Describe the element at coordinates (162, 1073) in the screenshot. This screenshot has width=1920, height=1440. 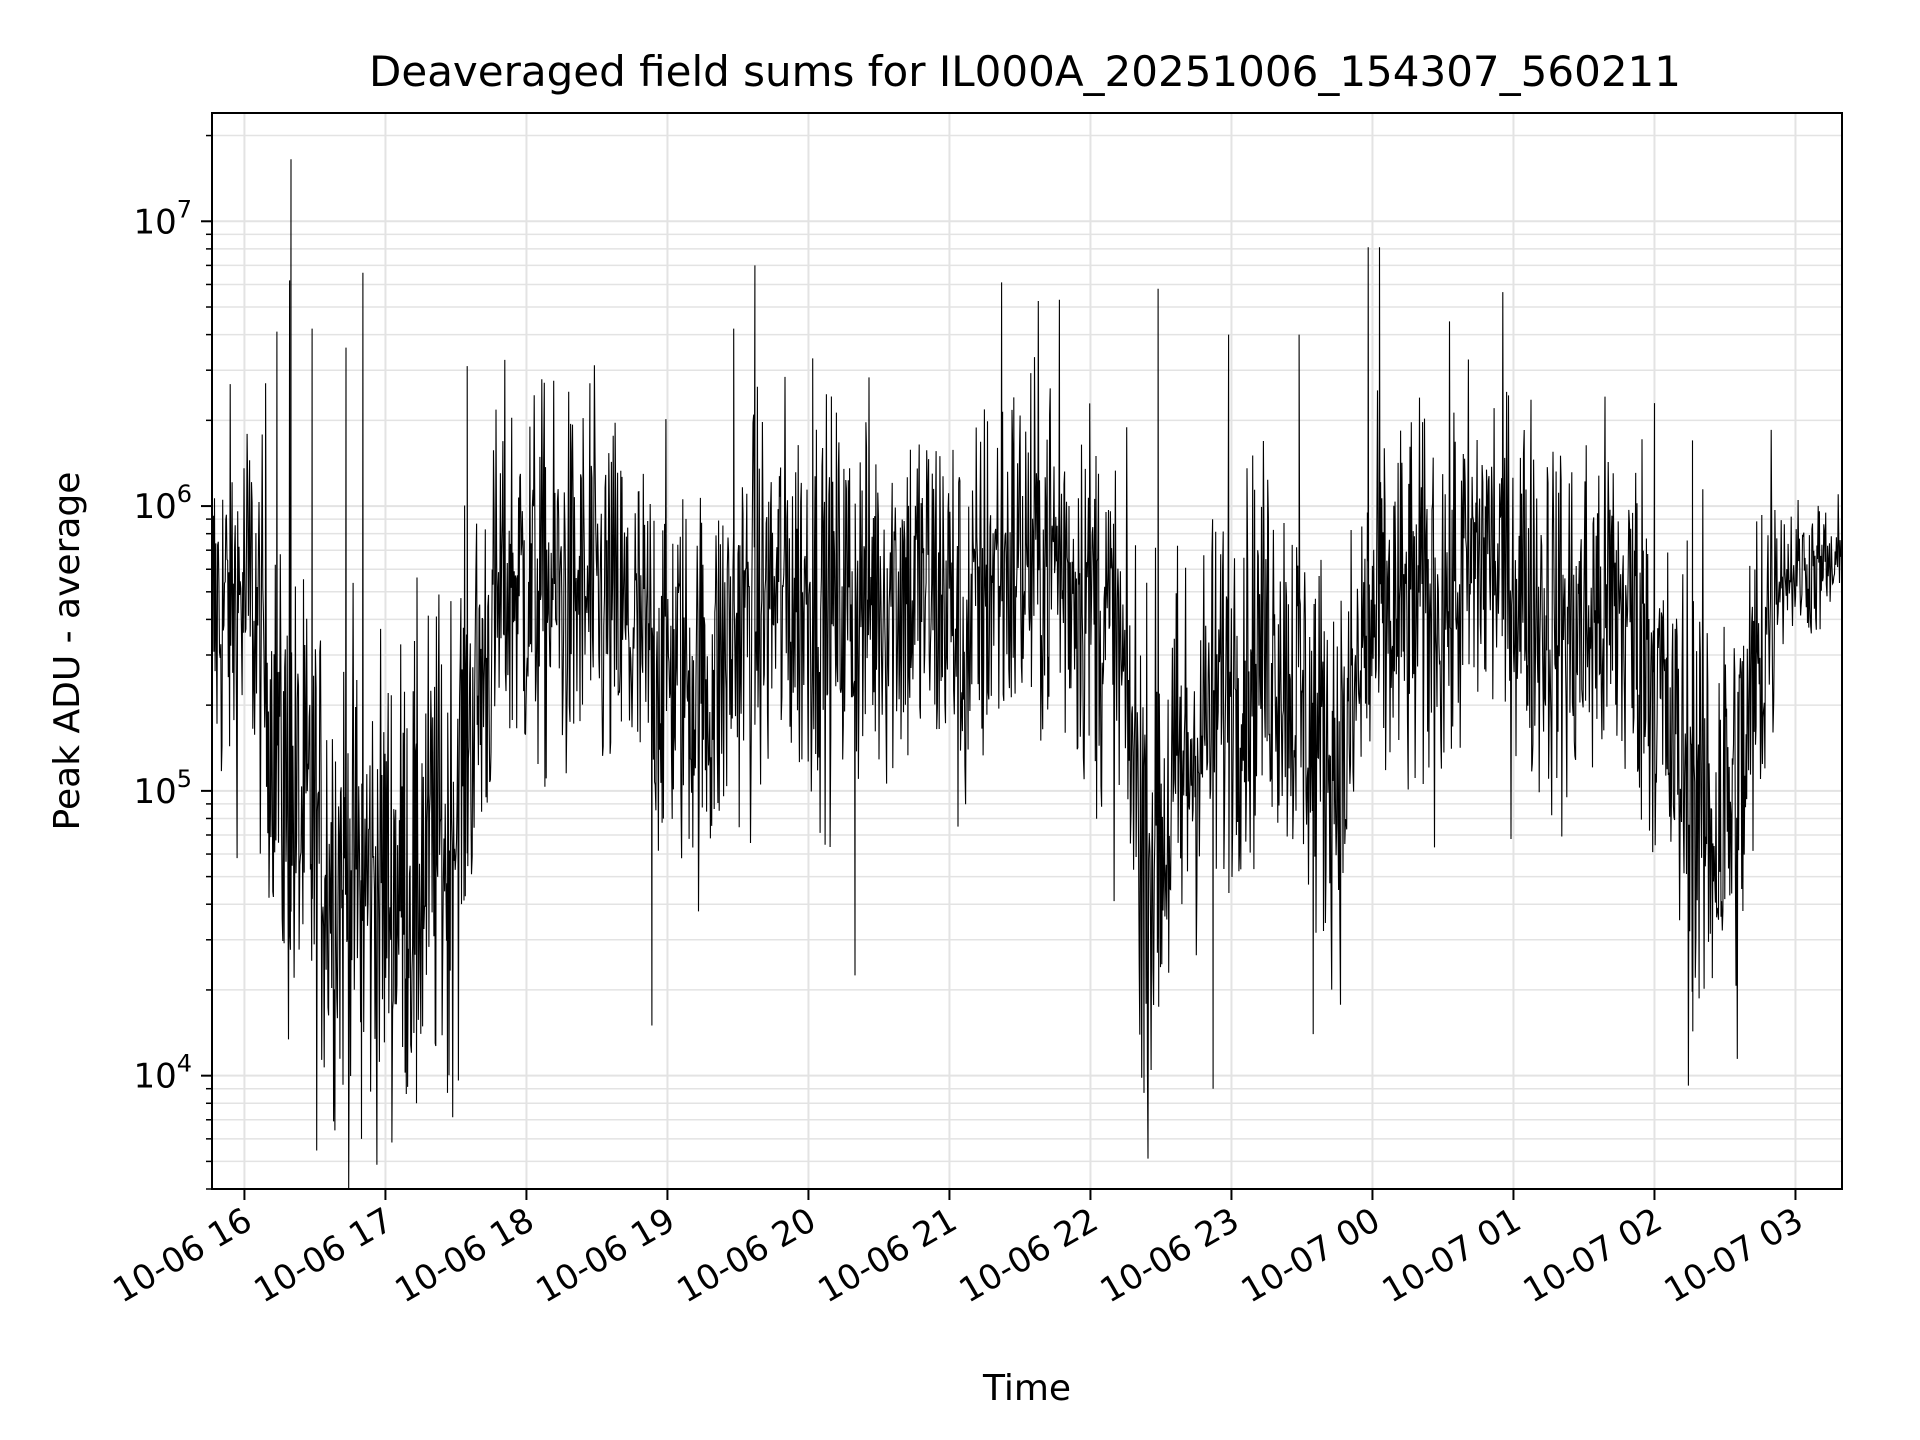
I see `y-tick-label: 10⁴` at that location.